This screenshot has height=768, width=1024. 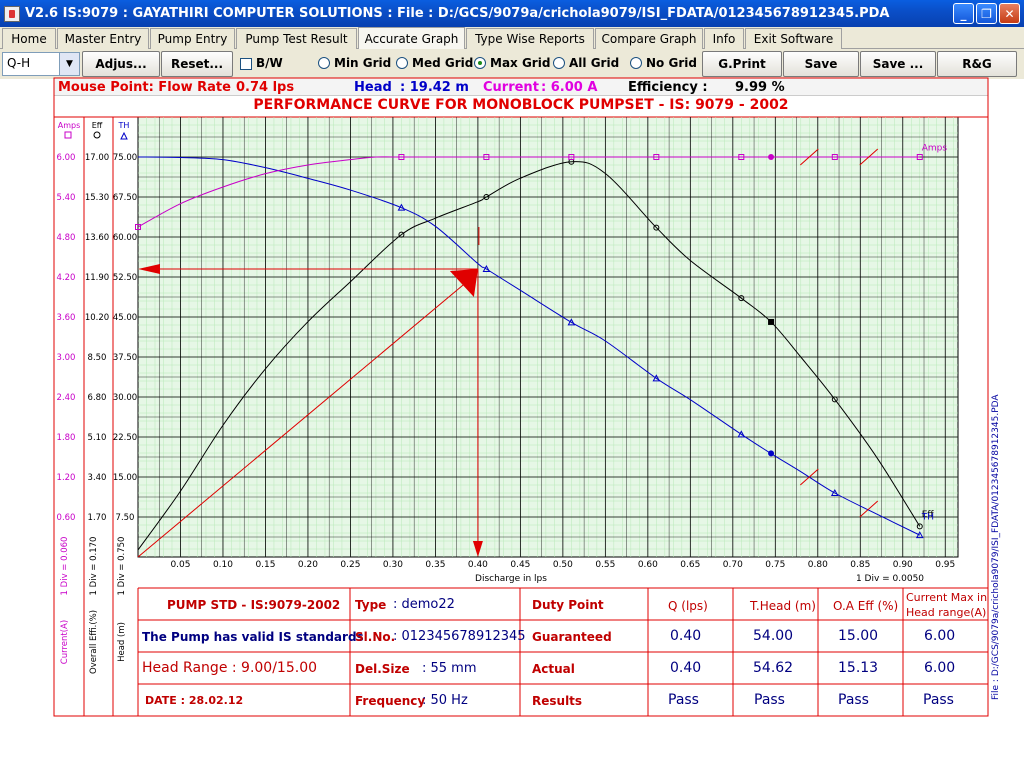 What do you see at coordinates (986, 13) in the screenshot?
I see `maximize-button: ❐` at bounding box center [986, 13].